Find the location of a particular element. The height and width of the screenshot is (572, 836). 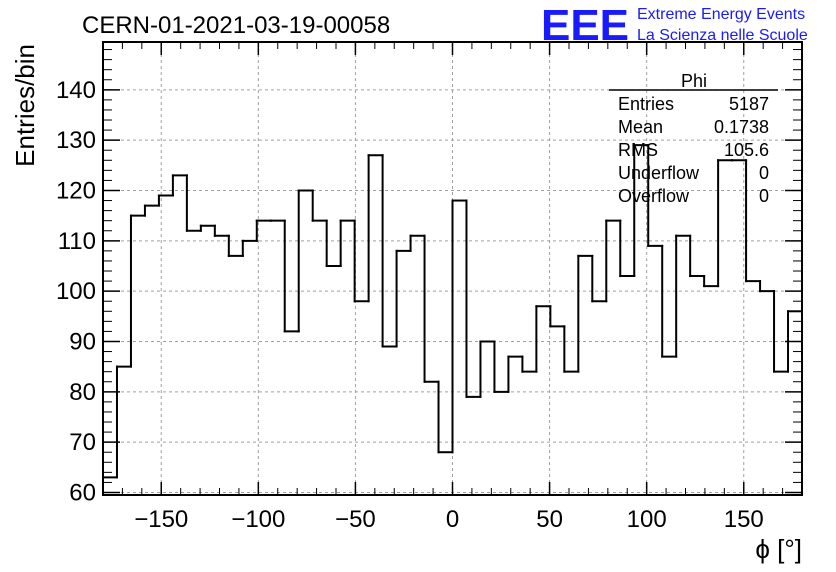

y-tick-label: 80 is located at coordinates (82, 392).